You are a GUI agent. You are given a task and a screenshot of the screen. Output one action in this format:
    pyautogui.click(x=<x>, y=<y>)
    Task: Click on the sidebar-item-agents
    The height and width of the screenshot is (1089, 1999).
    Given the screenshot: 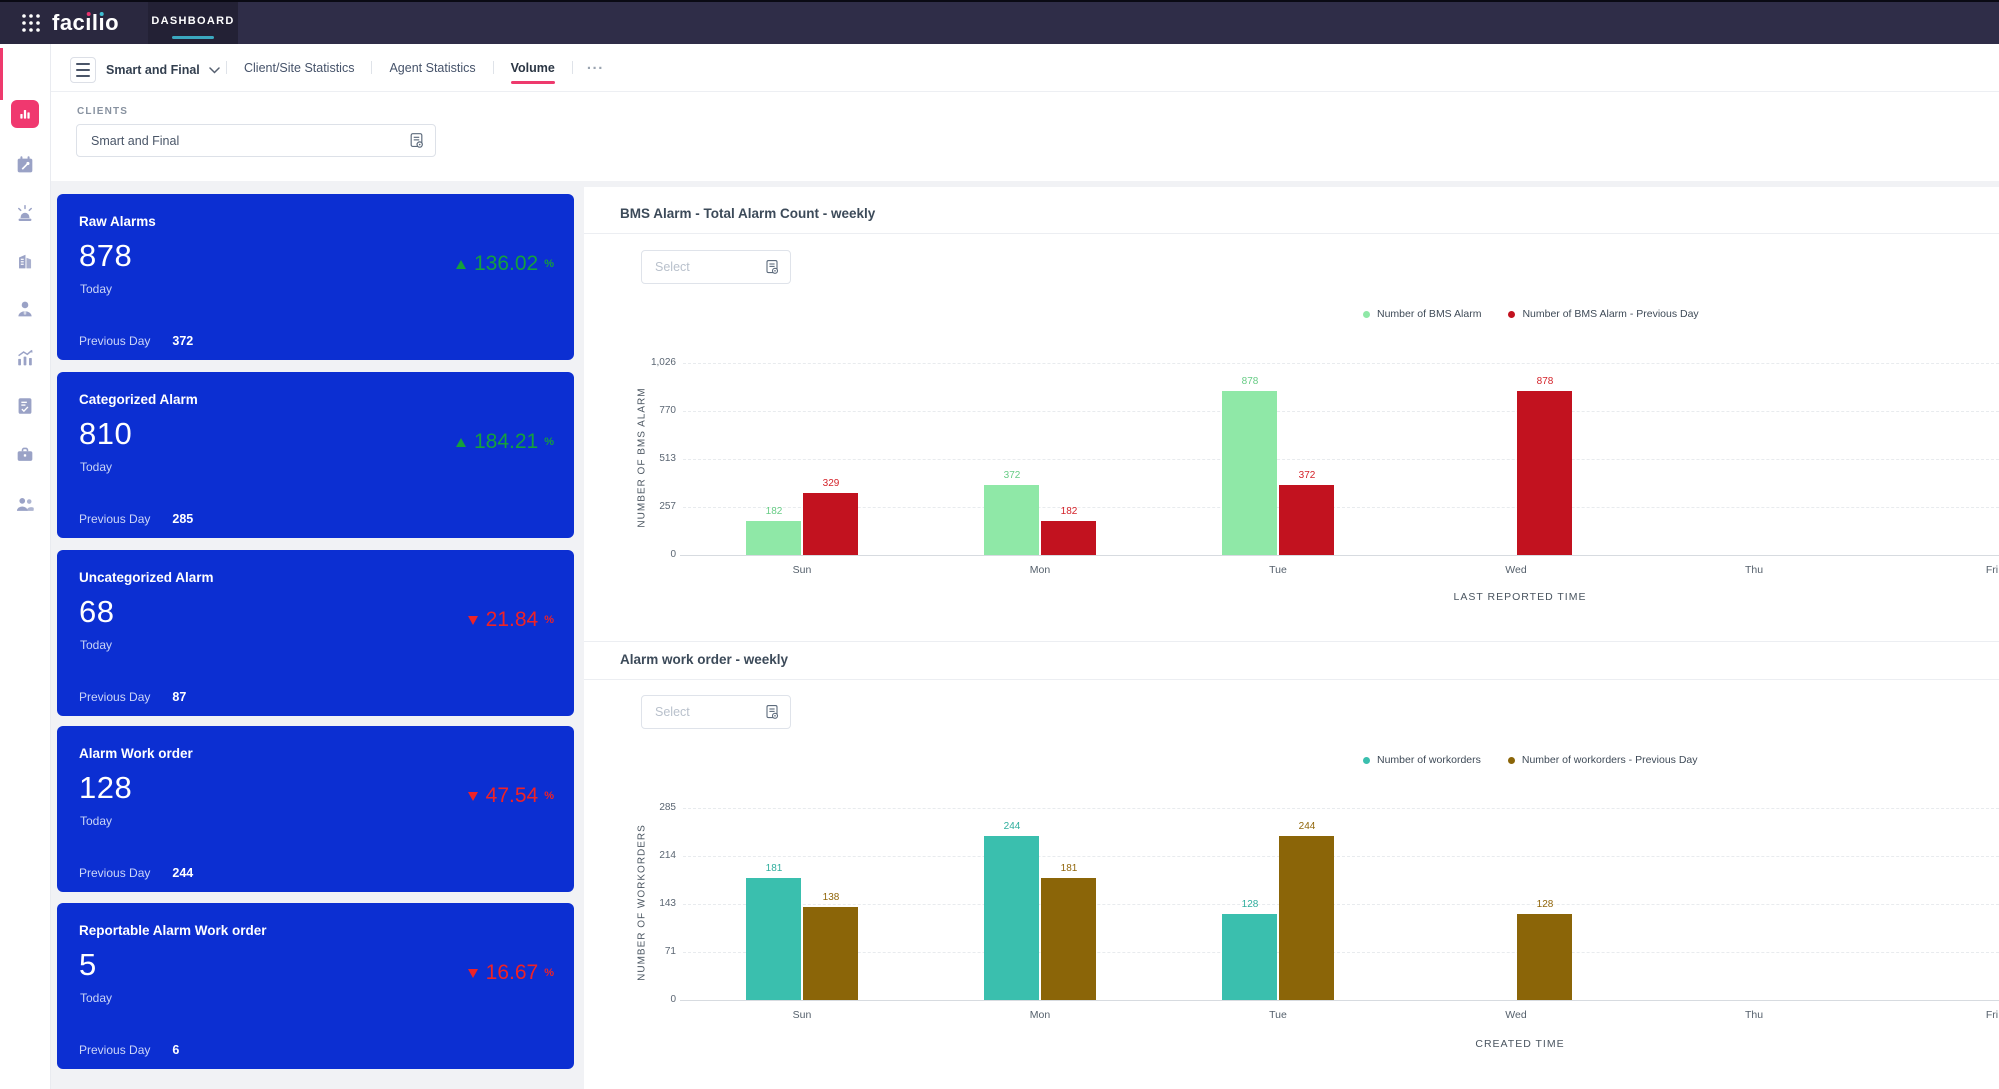 What is the action you would take?
    pyautogui.click(x=25, y=309)
    